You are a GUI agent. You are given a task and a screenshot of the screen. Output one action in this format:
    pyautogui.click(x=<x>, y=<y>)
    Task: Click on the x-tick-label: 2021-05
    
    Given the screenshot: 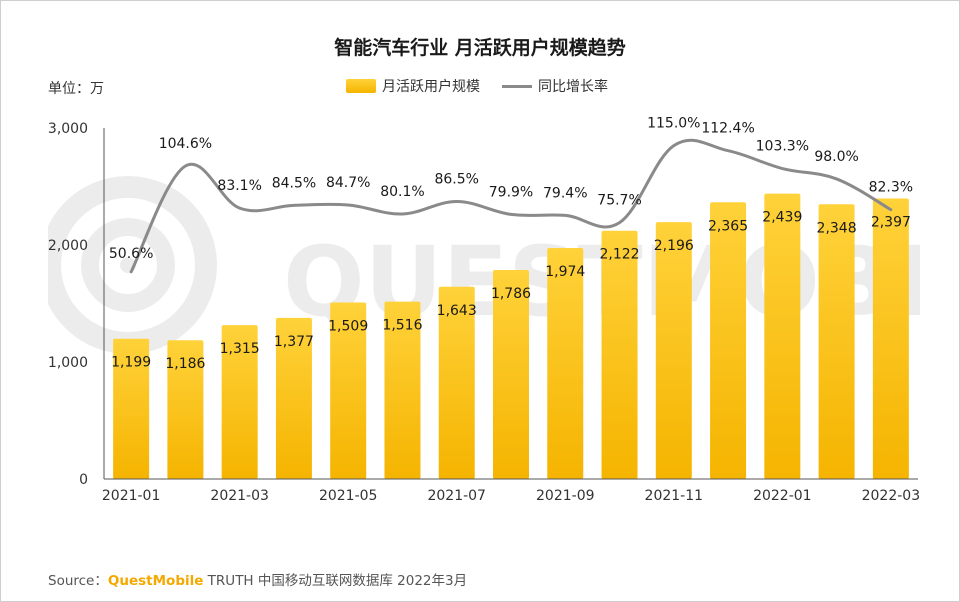 What is the action you would take?
    pyautogui.click(x=348, y=496)
    